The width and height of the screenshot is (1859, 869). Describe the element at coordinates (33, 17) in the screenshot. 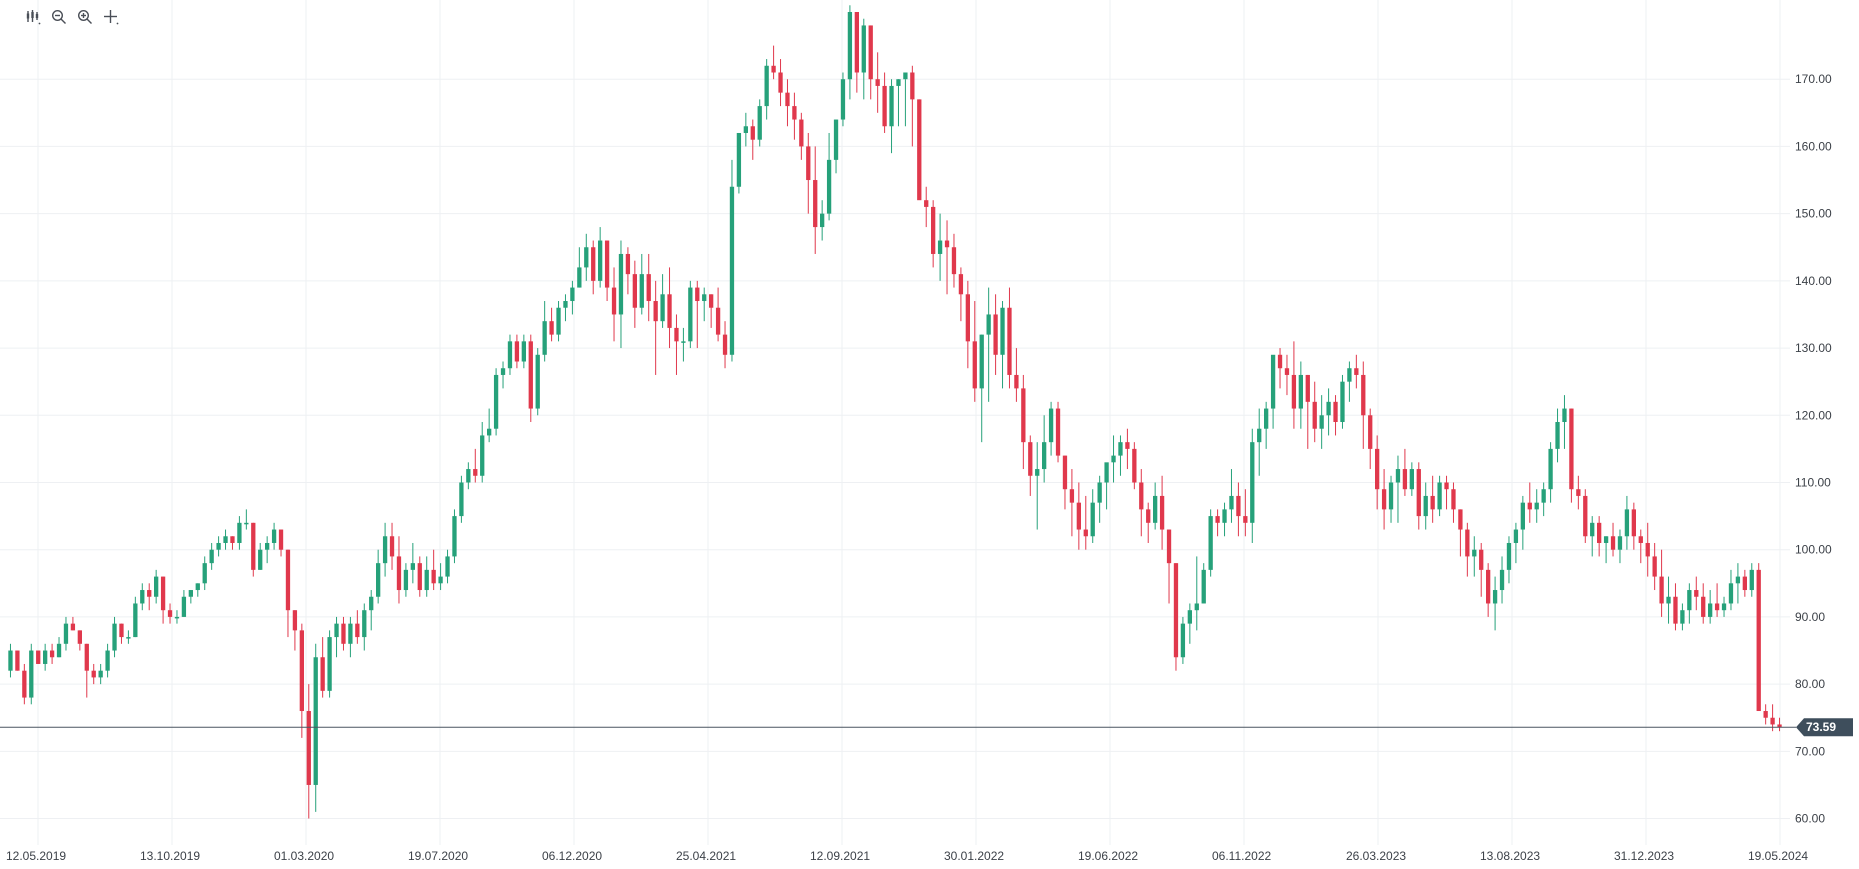

I see `candlestick-settings-icon` at that location.